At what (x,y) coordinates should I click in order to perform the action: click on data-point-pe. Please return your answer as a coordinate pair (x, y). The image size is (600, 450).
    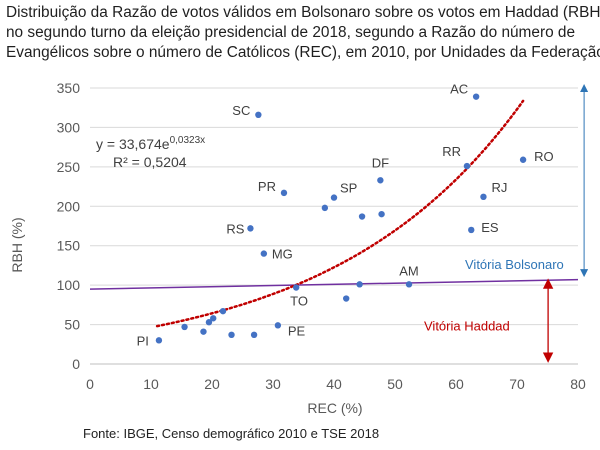
    Looking at the image, I should click on (278, 325).